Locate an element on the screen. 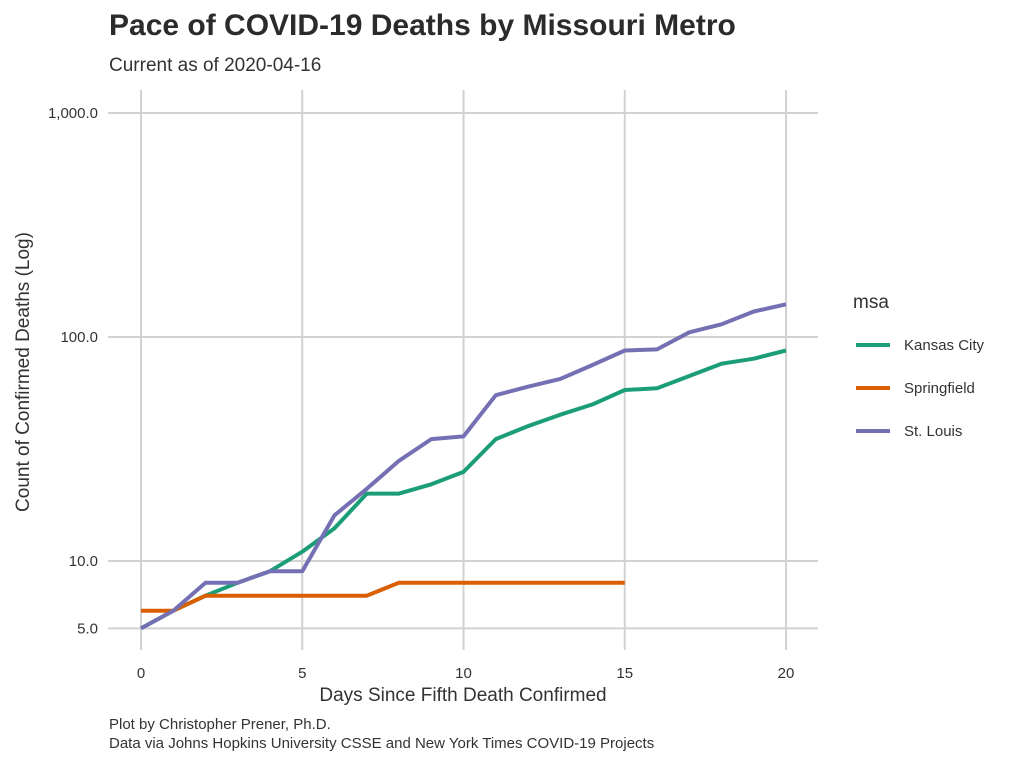 Image resolution: width=1024 pixels, height=768 pixels. y-tick-label-100: 100.0 is located at coordinates (79, 337).